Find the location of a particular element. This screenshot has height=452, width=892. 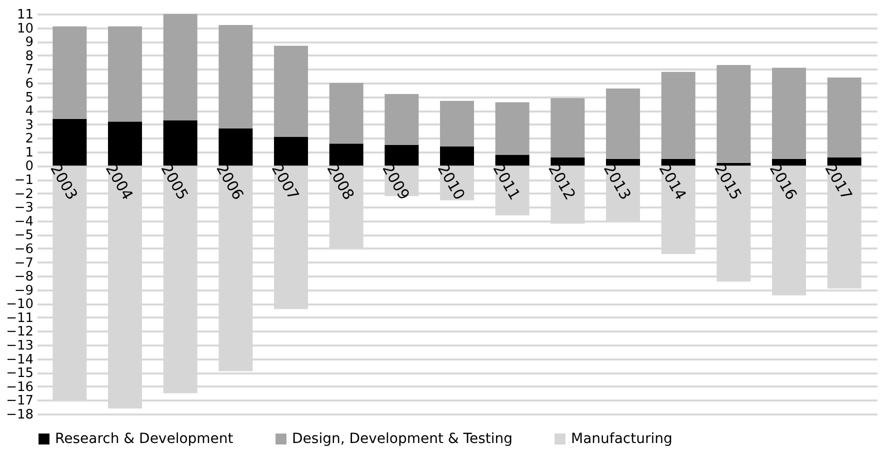

y-tick-label: −1 is located at coordinates (24, 180).